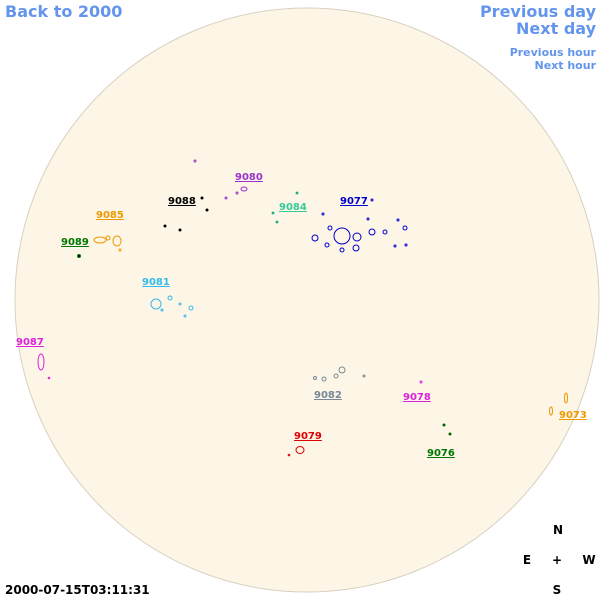 Image resolution: width=600 pixels, height=600 pixels. What do you see at coordinates (63, 11) in the screenshot?
I see `back-link: Back to 2000` at bounding box center [63, 11].